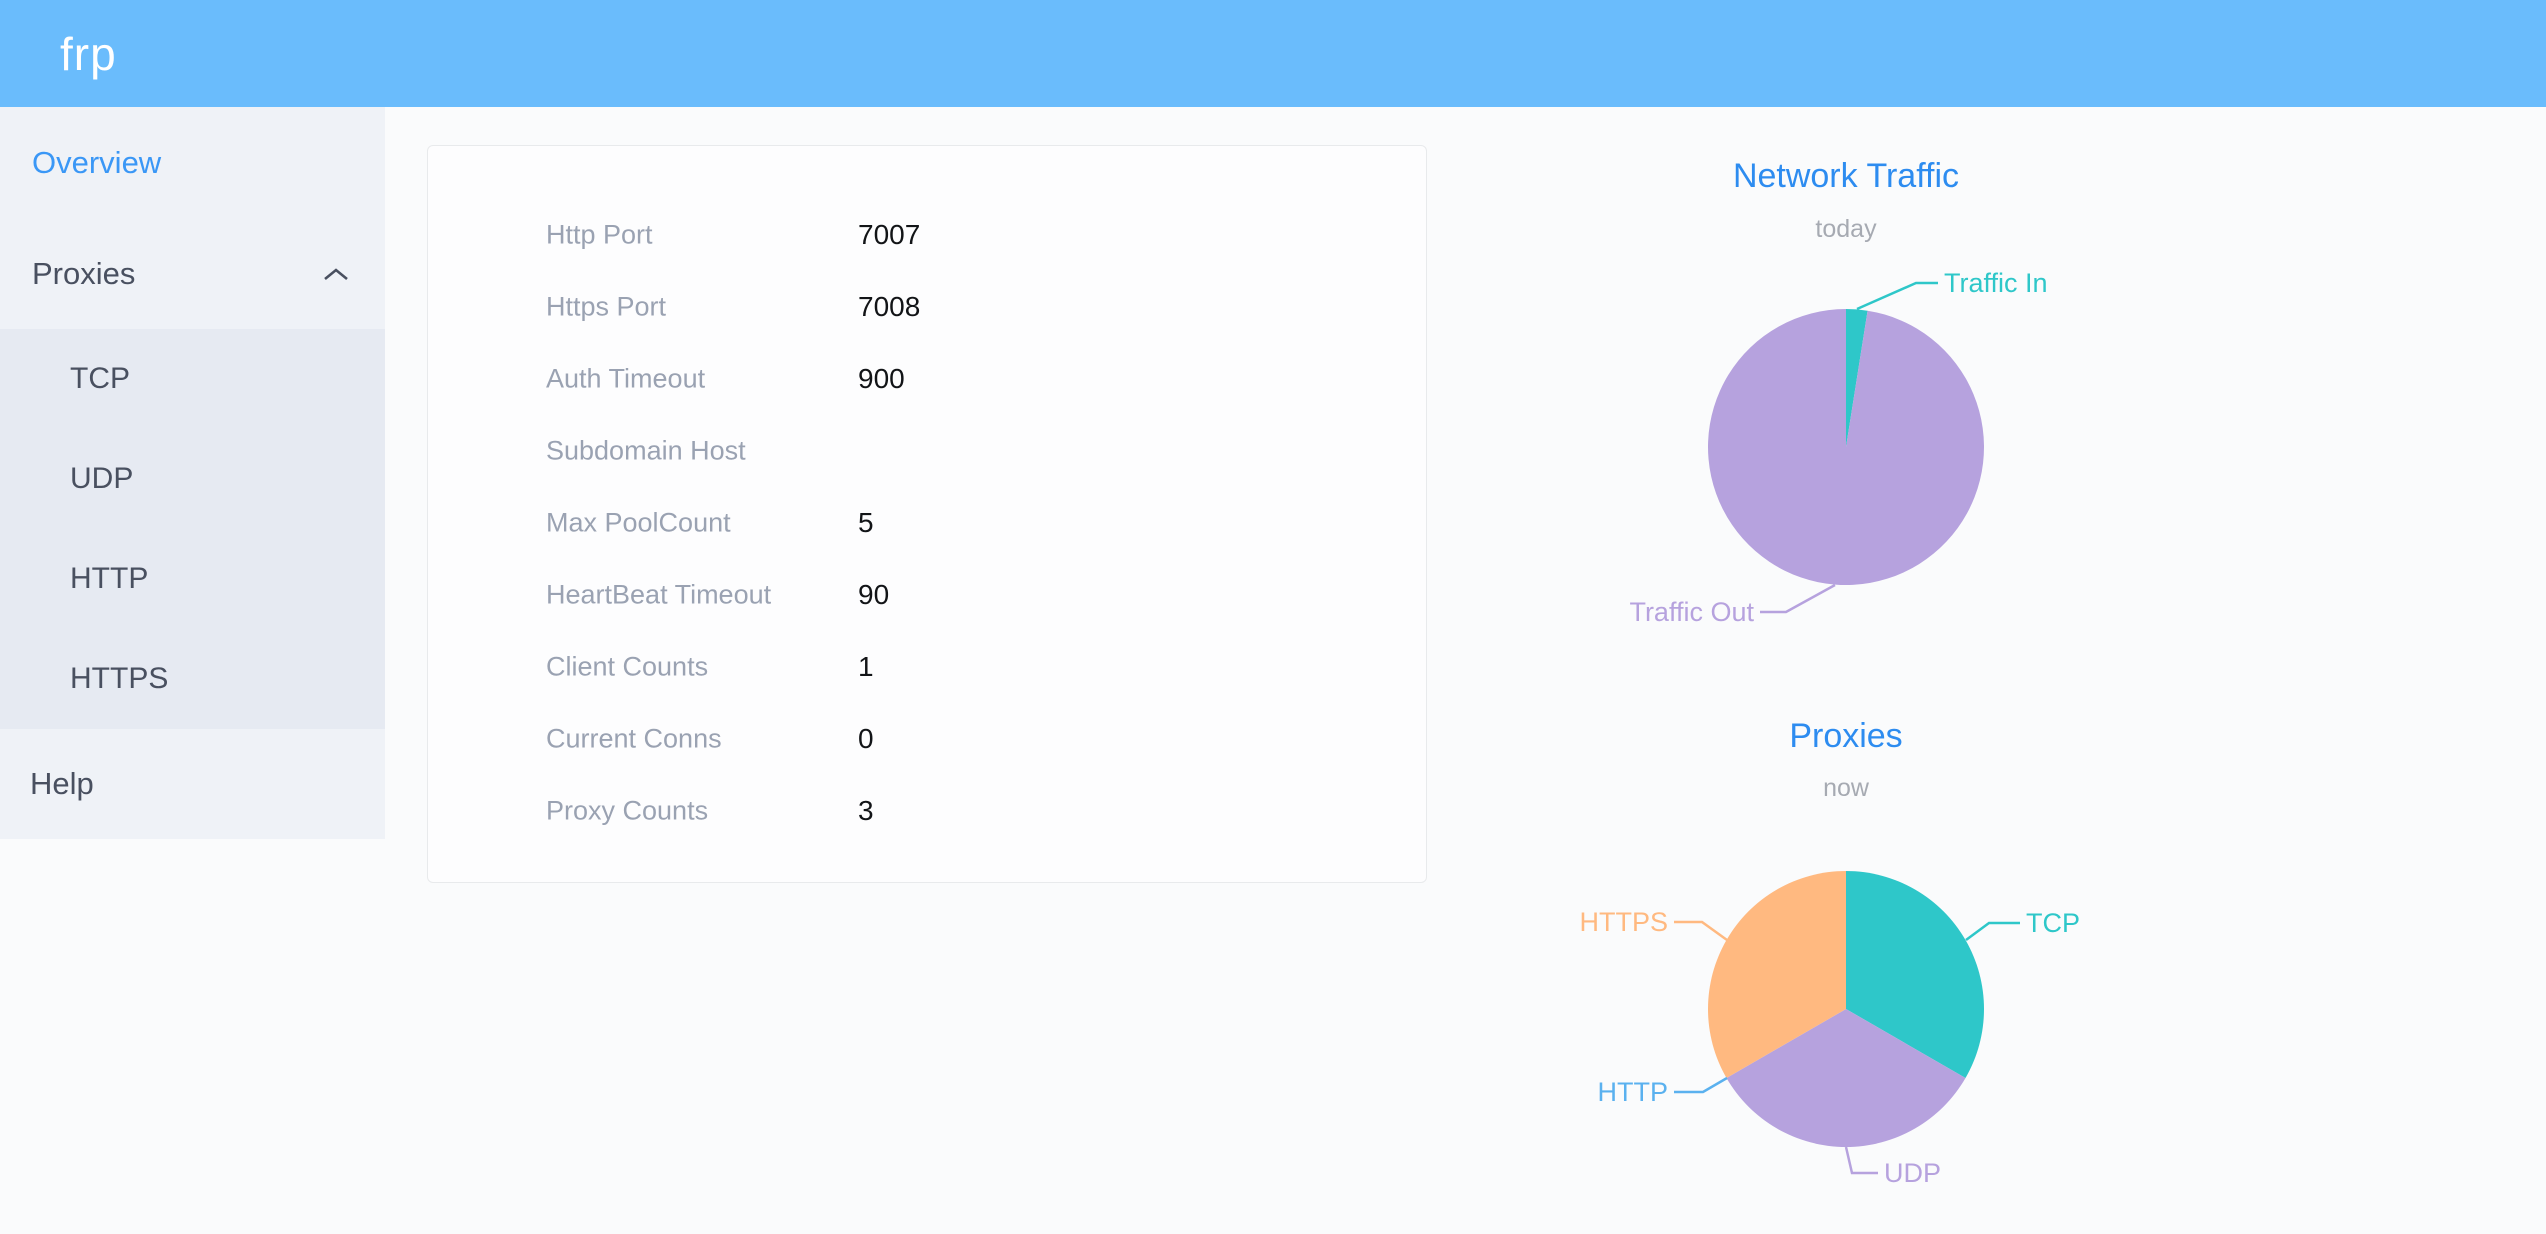  I want to click on traffic-in-label: Traffic In, so click(1996, 283).